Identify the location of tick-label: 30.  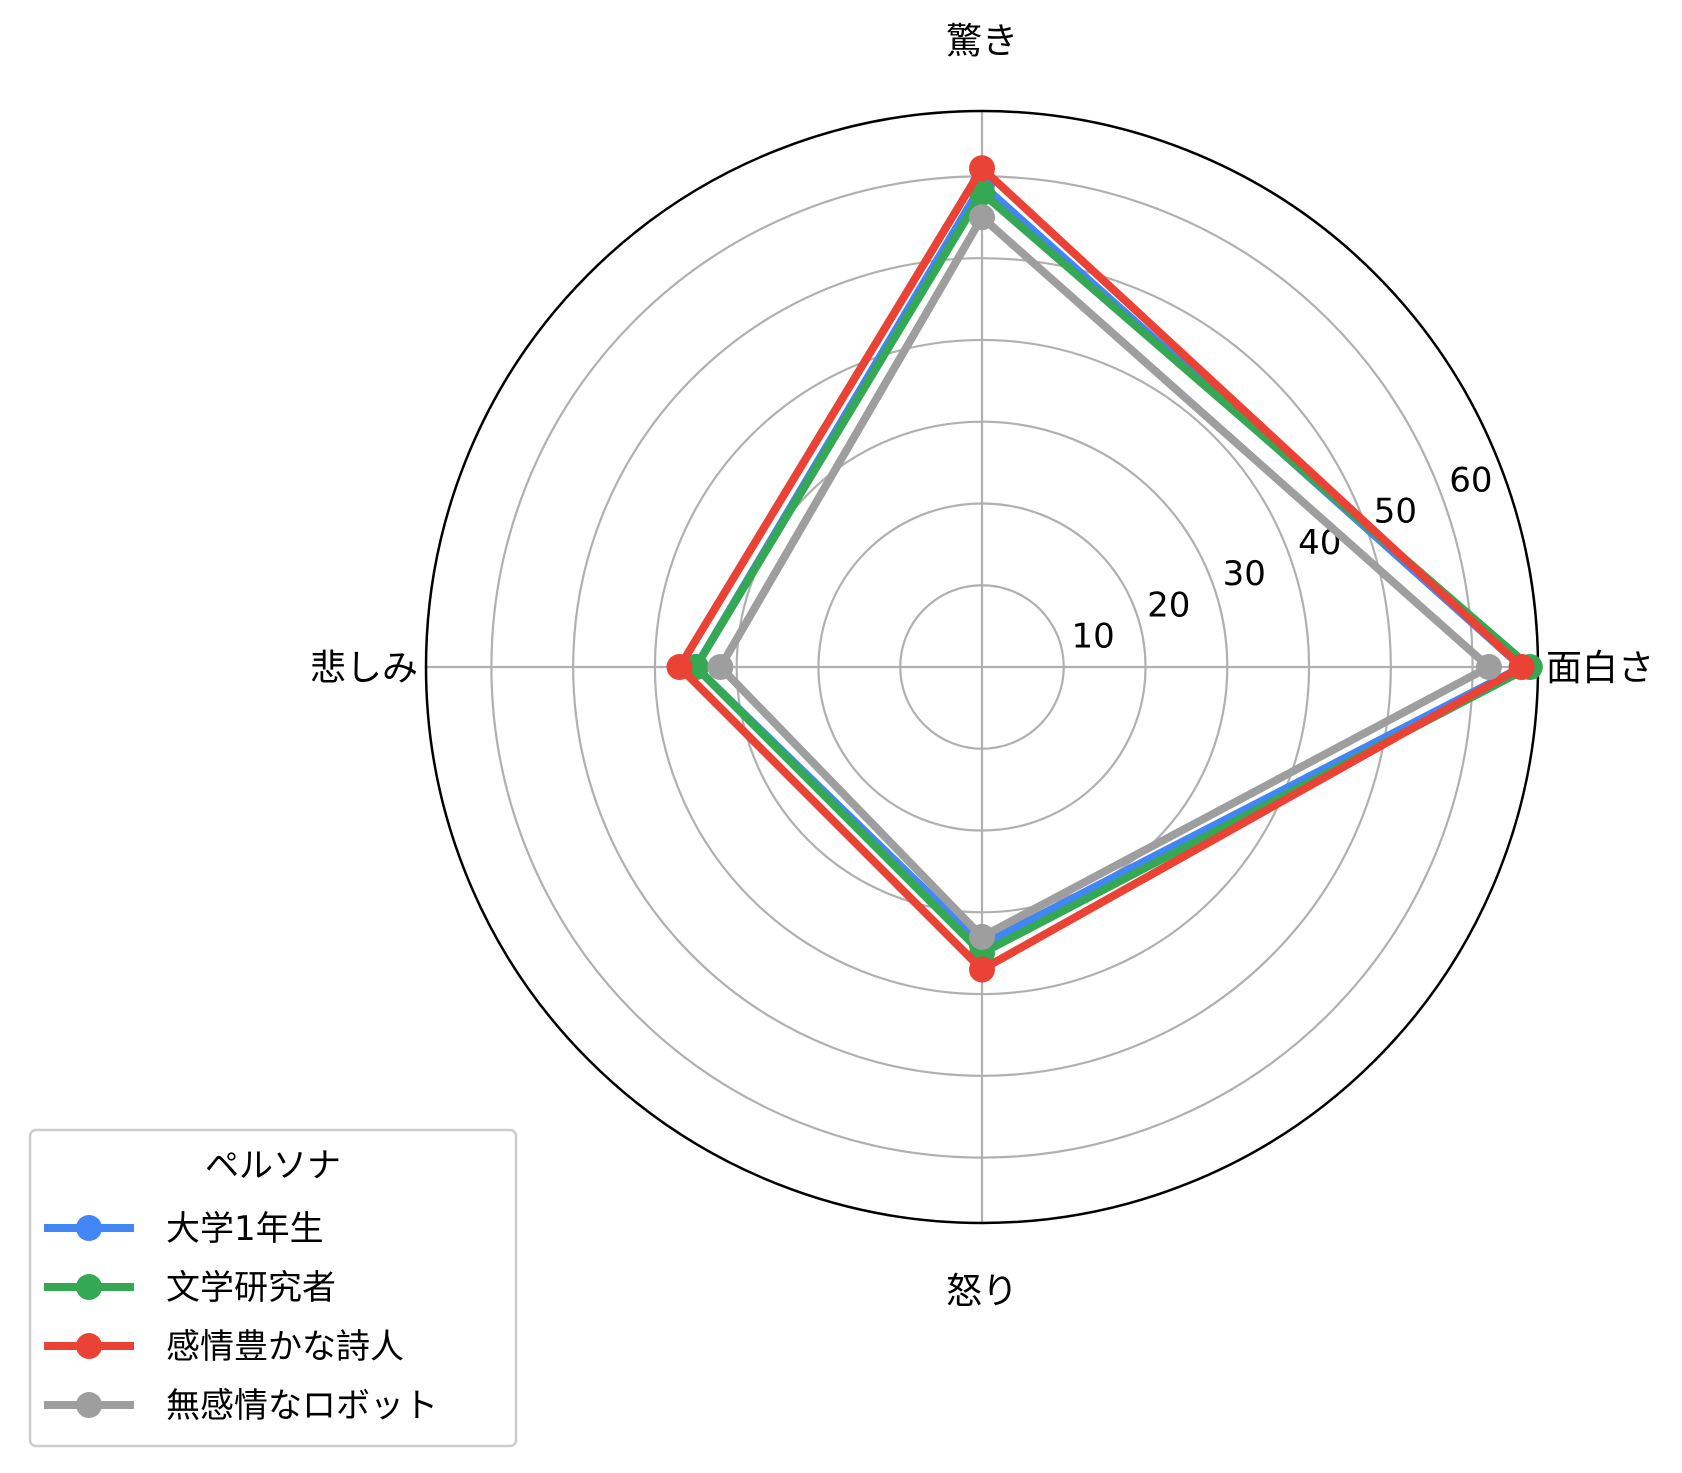
(1244, 574).